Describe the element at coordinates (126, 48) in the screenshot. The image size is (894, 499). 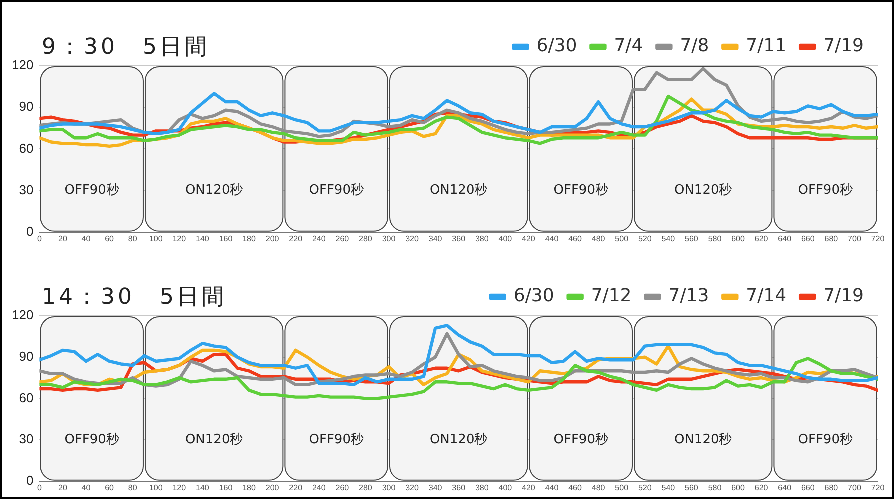
I see `chart-title: 9：30 5日間` at that location.